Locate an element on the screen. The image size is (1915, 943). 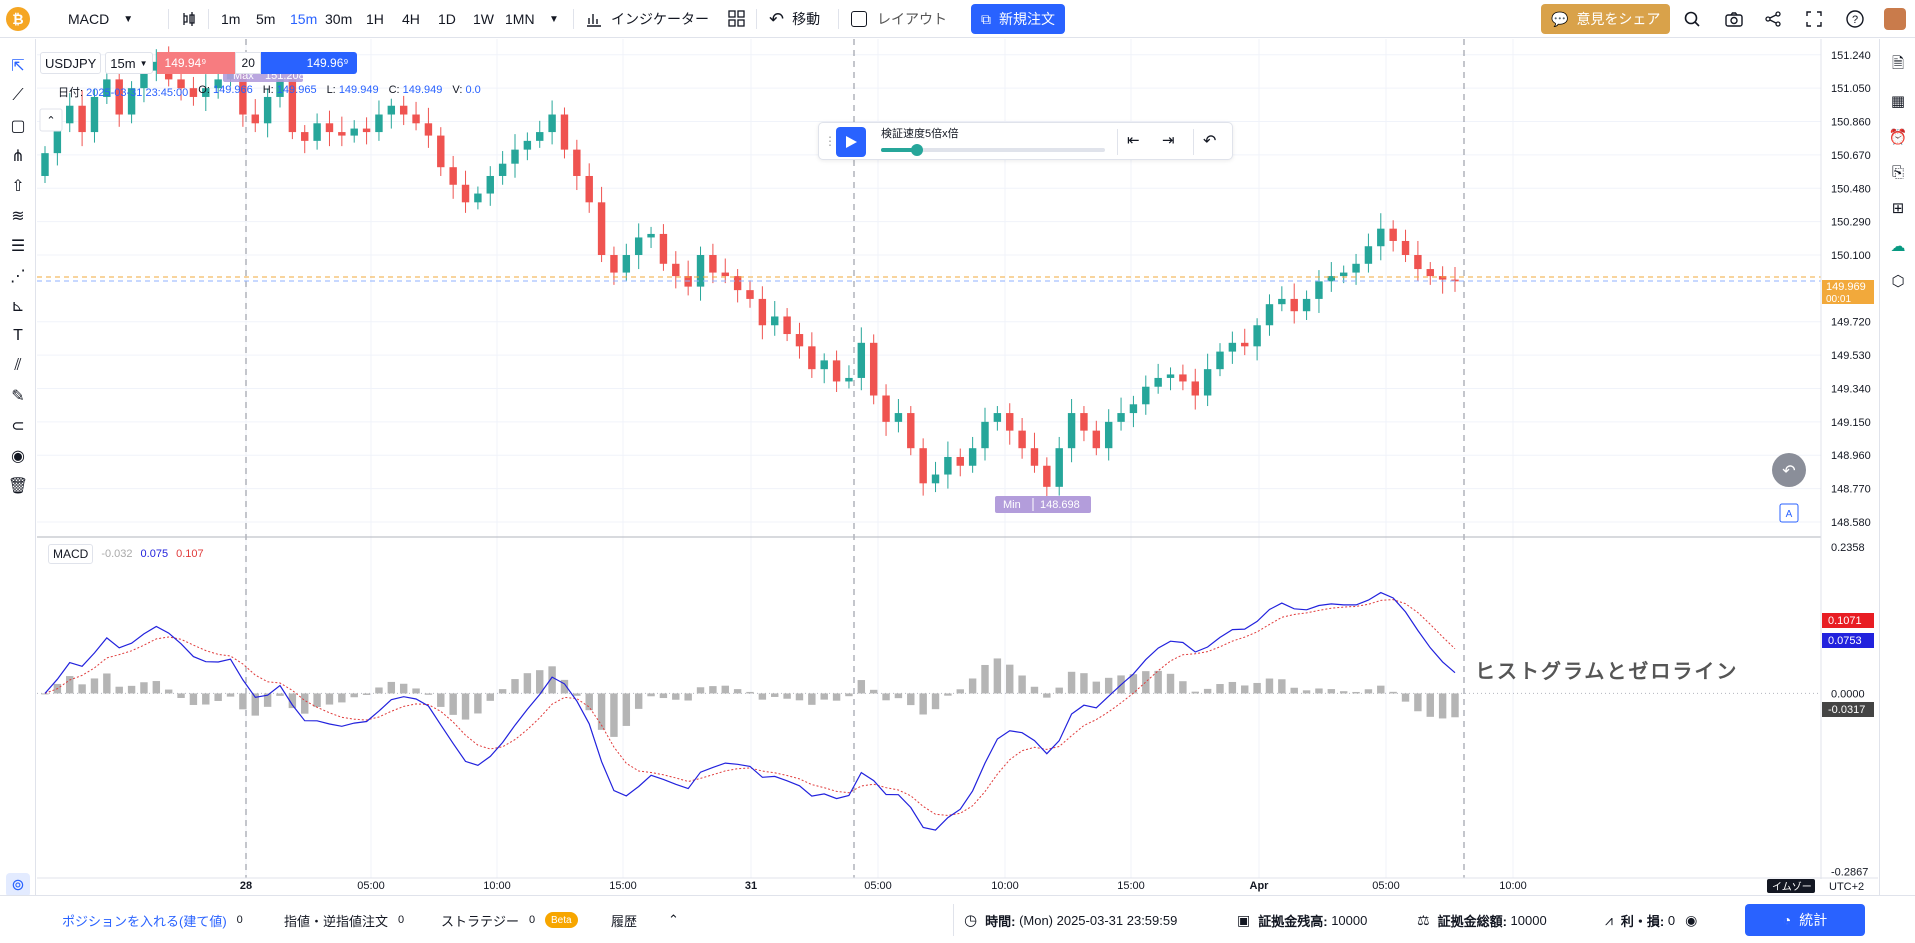
move-button: ↶ 移動 is located at coordinates (794, 19).